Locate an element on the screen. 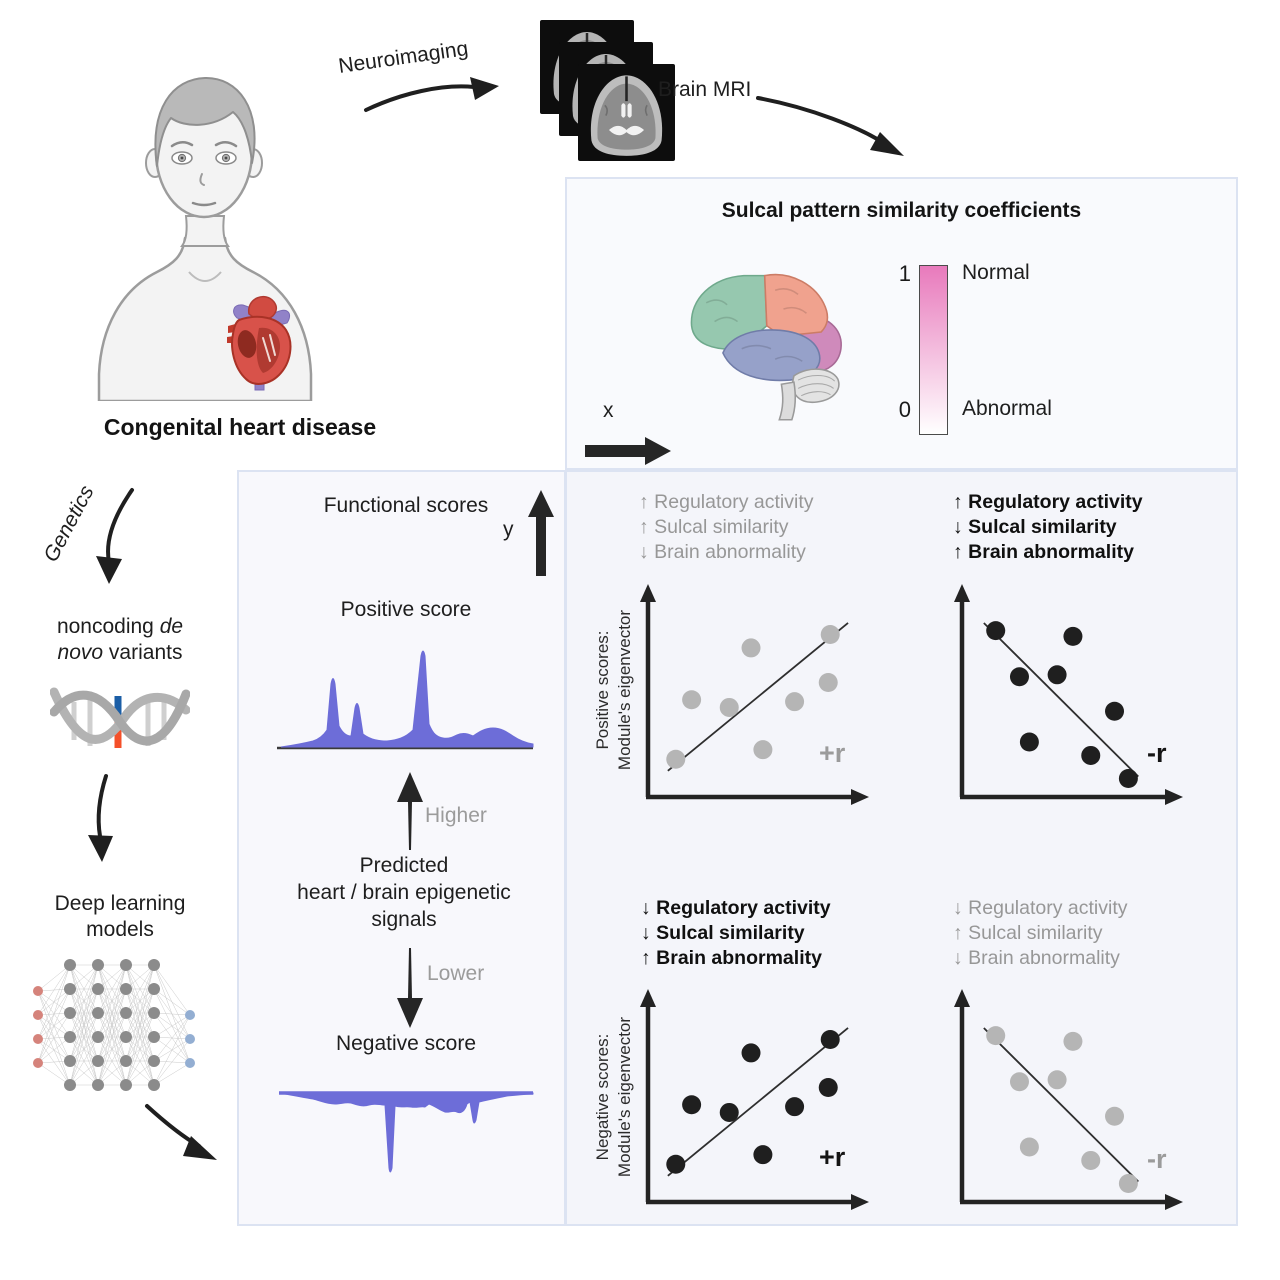 The height and width of the screenshot is (1280, 1280). scatter-plot-q1 is located at coordinates (755, 692).